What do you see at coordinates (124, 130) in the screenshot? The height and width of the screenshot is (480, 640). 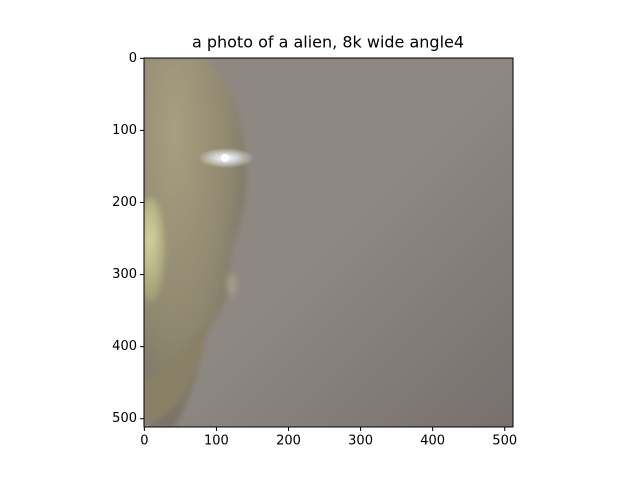 I see `y-tick-label: 100` at bounding box center [124, 130].